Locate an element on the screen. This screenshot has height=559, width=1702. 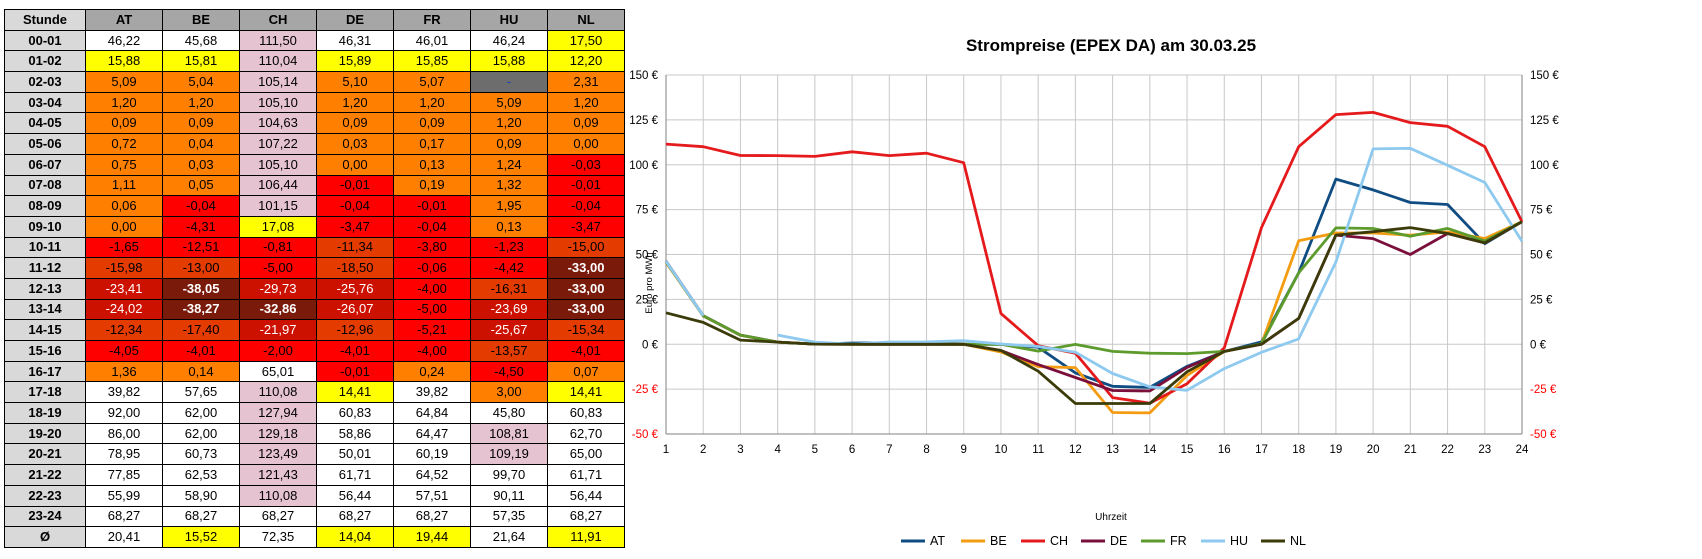
price-cell-fr: -4,00 is located at coordinates (432, 351).